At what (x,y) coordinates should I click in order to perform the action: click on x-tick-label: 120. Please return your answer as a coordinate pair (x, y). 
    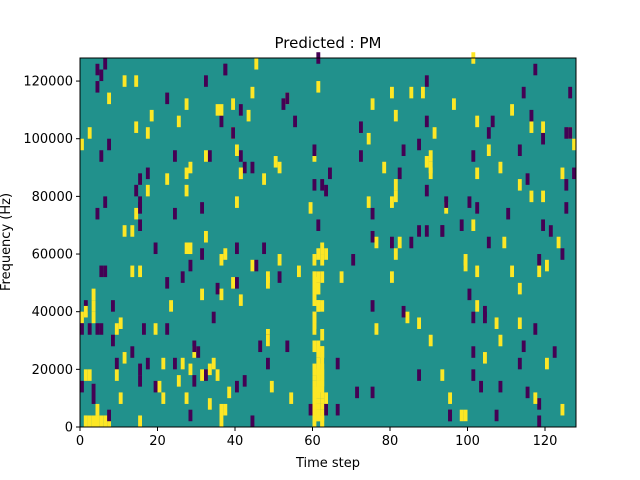
    Looking at the image, I should click on (545, 441).